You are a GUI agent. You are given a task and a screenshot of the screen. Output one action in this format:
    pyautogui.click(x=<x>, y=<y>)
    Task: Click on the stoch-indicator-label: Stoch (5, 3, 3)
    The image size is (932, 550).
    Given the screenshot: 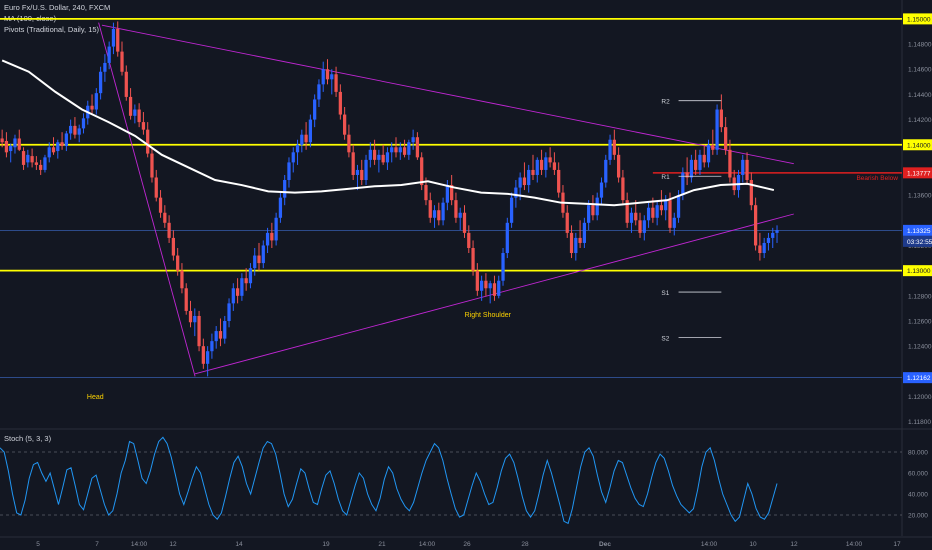 What is the action you would take?
    pyautogui.click(x=28, y=438)
    